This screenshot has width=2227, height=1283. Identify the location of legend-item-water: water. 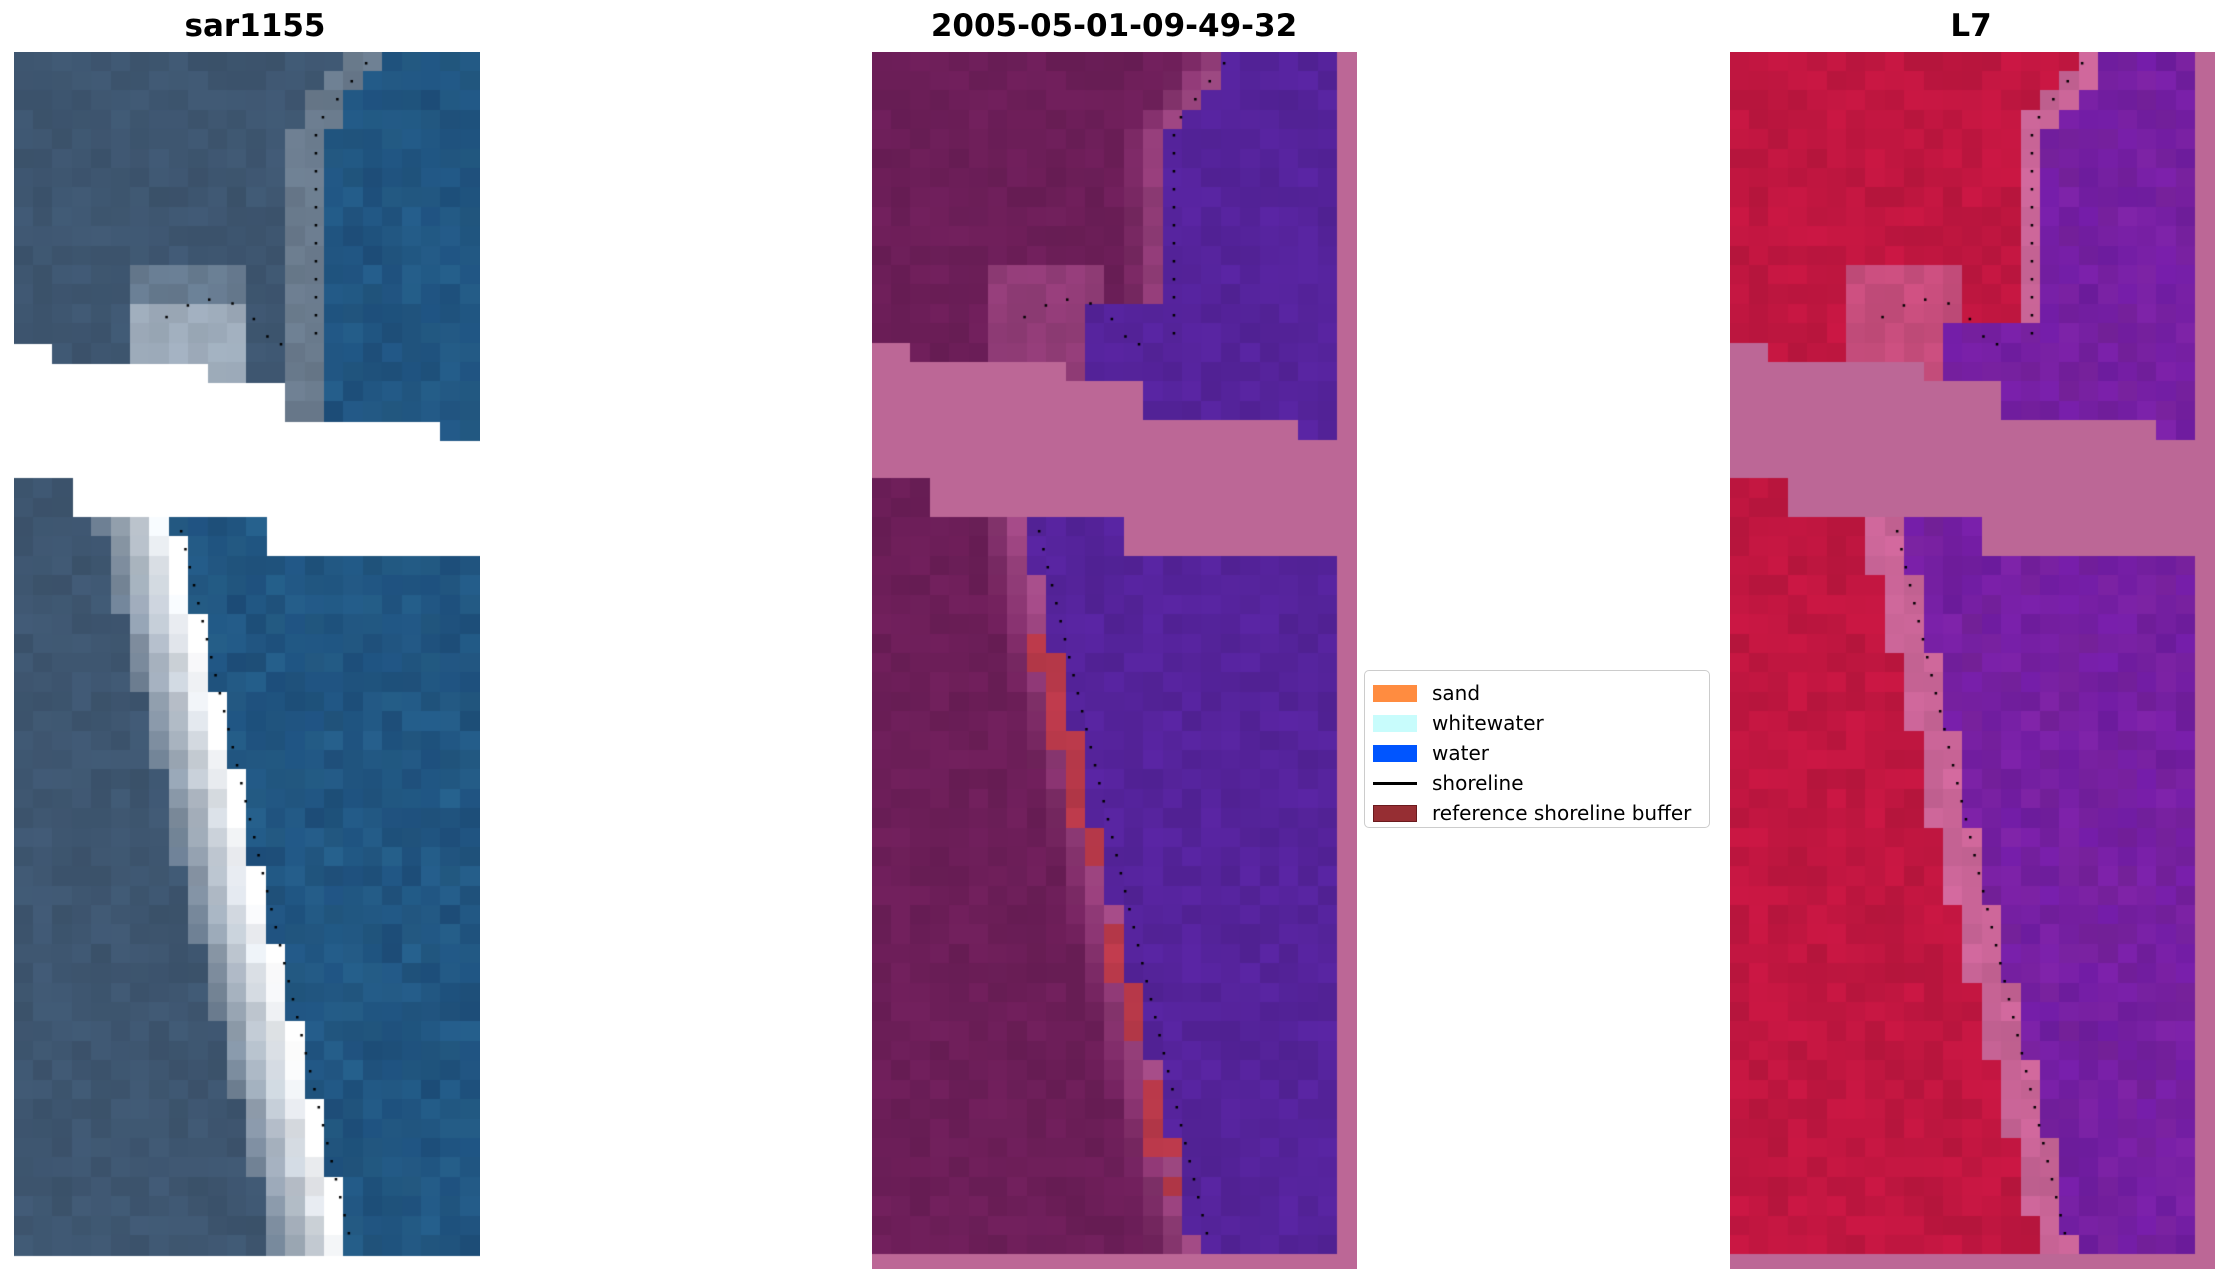
(1541, 753).